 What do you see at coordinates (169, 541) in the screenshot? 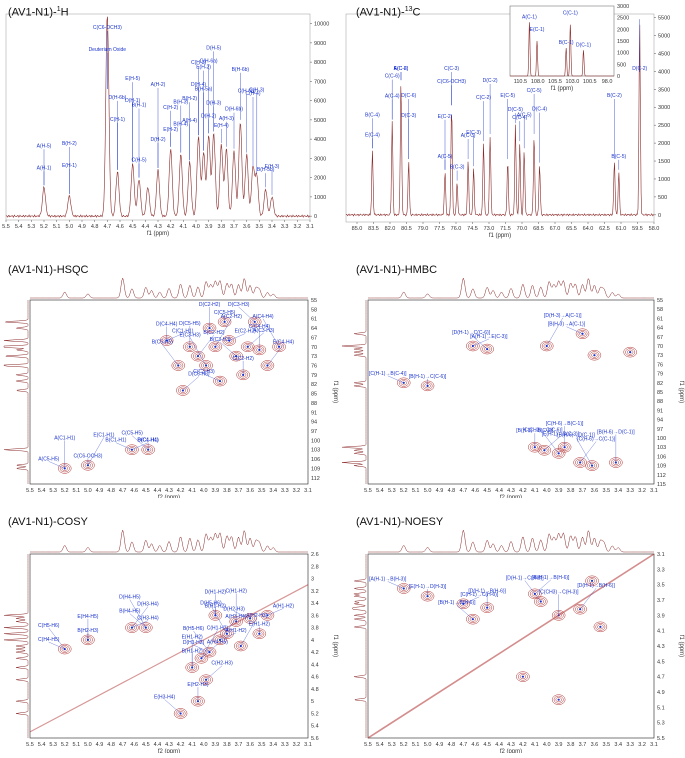
I see `top-projection` at bounding box center [169, 541].